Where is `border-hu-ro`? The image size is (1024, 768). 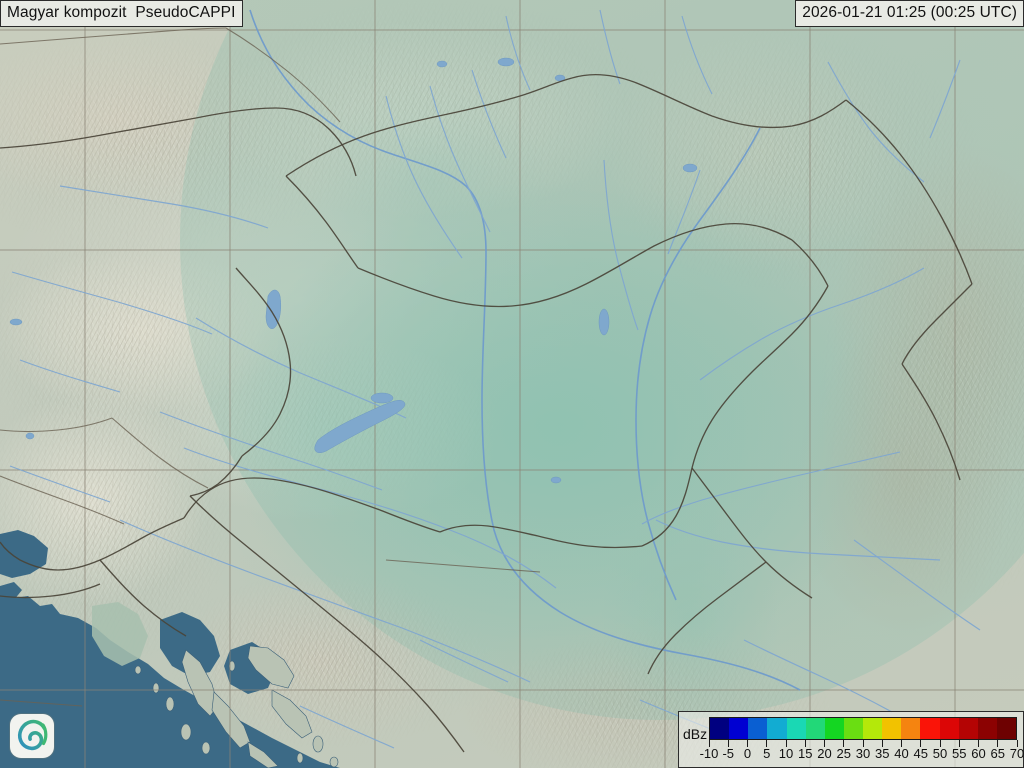
border-hu-ro is located at coordinates (735, 416).